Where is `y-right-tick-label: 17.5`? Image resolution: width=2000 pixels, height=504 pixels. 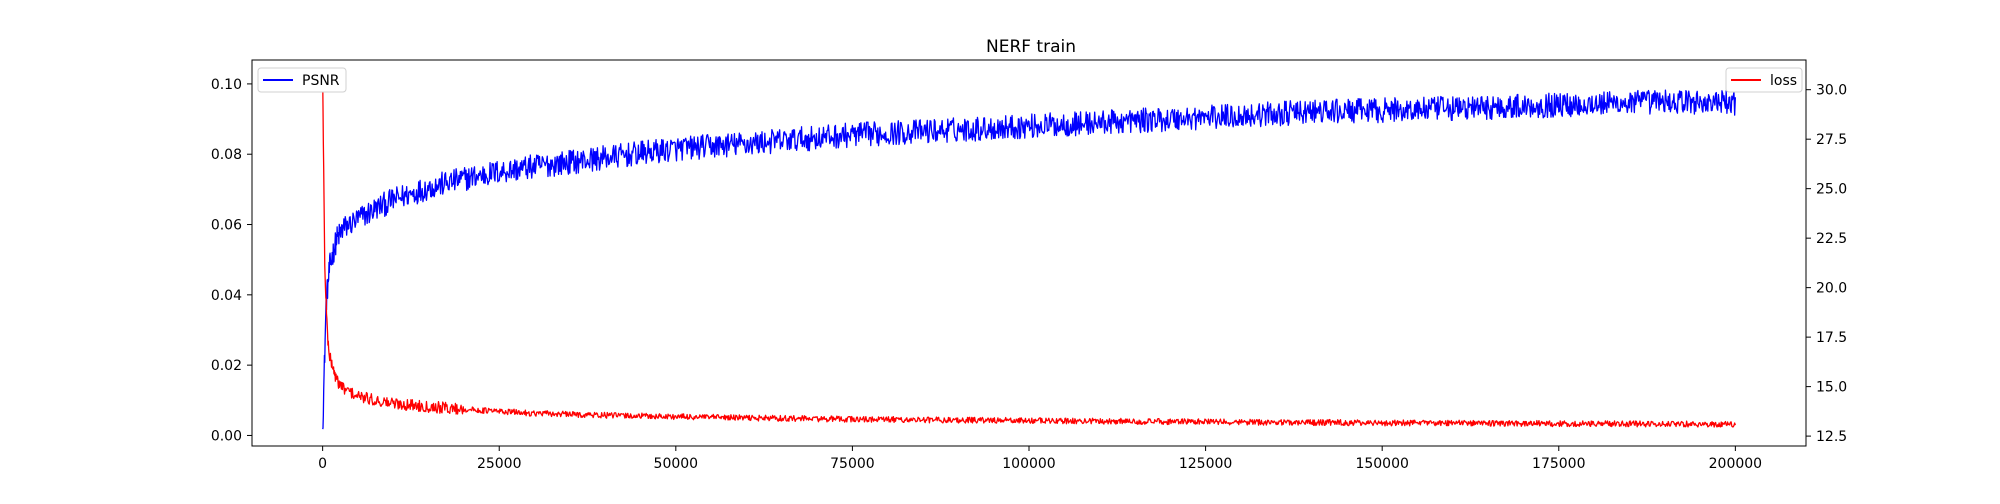
y-right-tick-label: 17.5 is located at coordinates (1831, 338).